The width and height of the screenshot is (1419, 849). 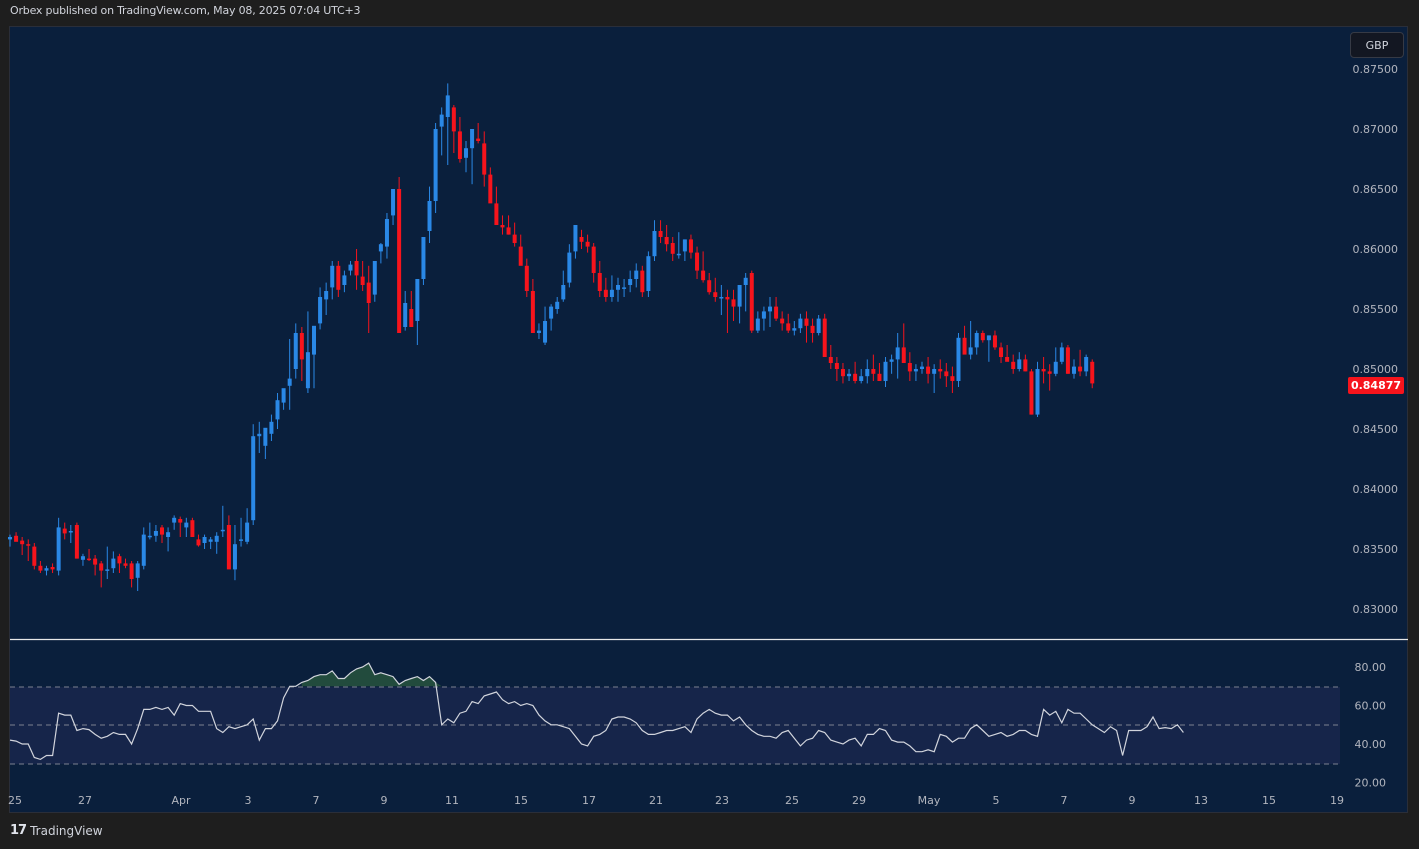 What do you see at coordinates (66, 830) in the screenshot?
I see `tradingview-brand: TradingView` at bounding box center [66, 830].